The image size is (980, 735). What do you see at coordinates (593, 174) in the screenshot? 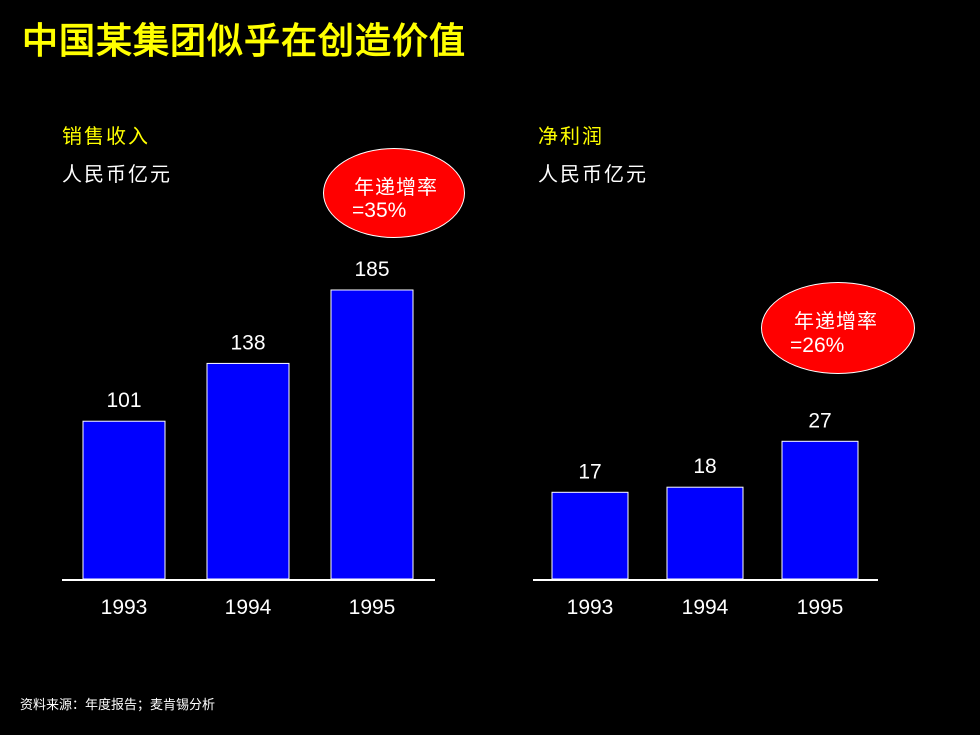
I see `unit-label-profit: 人民币亿元` at bounding box center [593, 174].